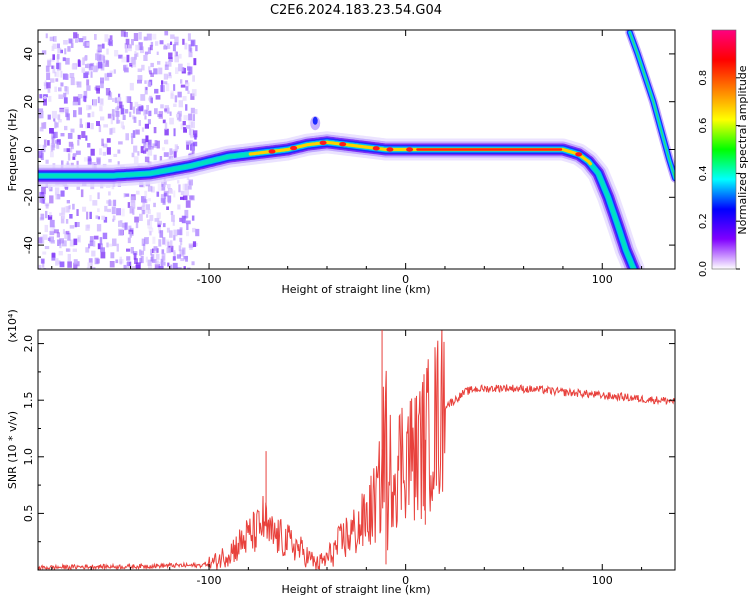 The image size is (750, 604). What do you see at coordinates (28, 344) in the screenshot?
I see `y-tick-label: 2.0` at bounding box center [28, 344].